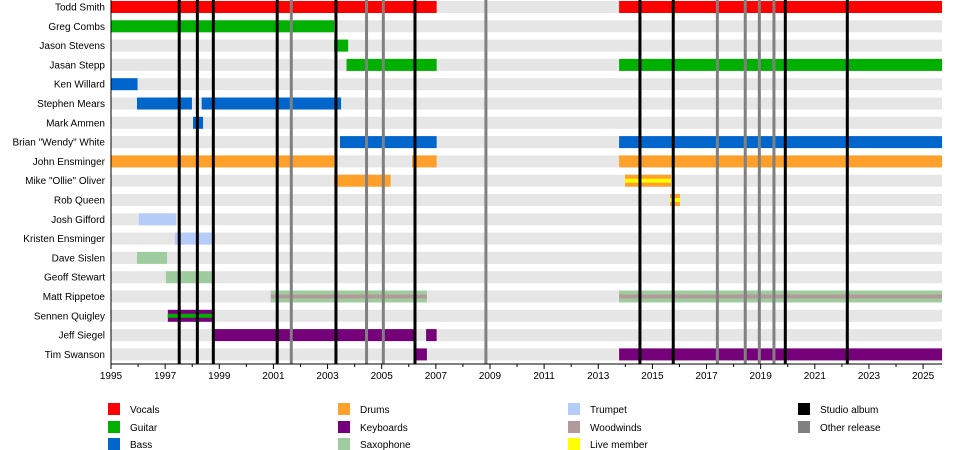  What do you see at coordinates (141, 445) in the screenshot?
I see `legend-label: Bass` at bounding box center [141, 445].